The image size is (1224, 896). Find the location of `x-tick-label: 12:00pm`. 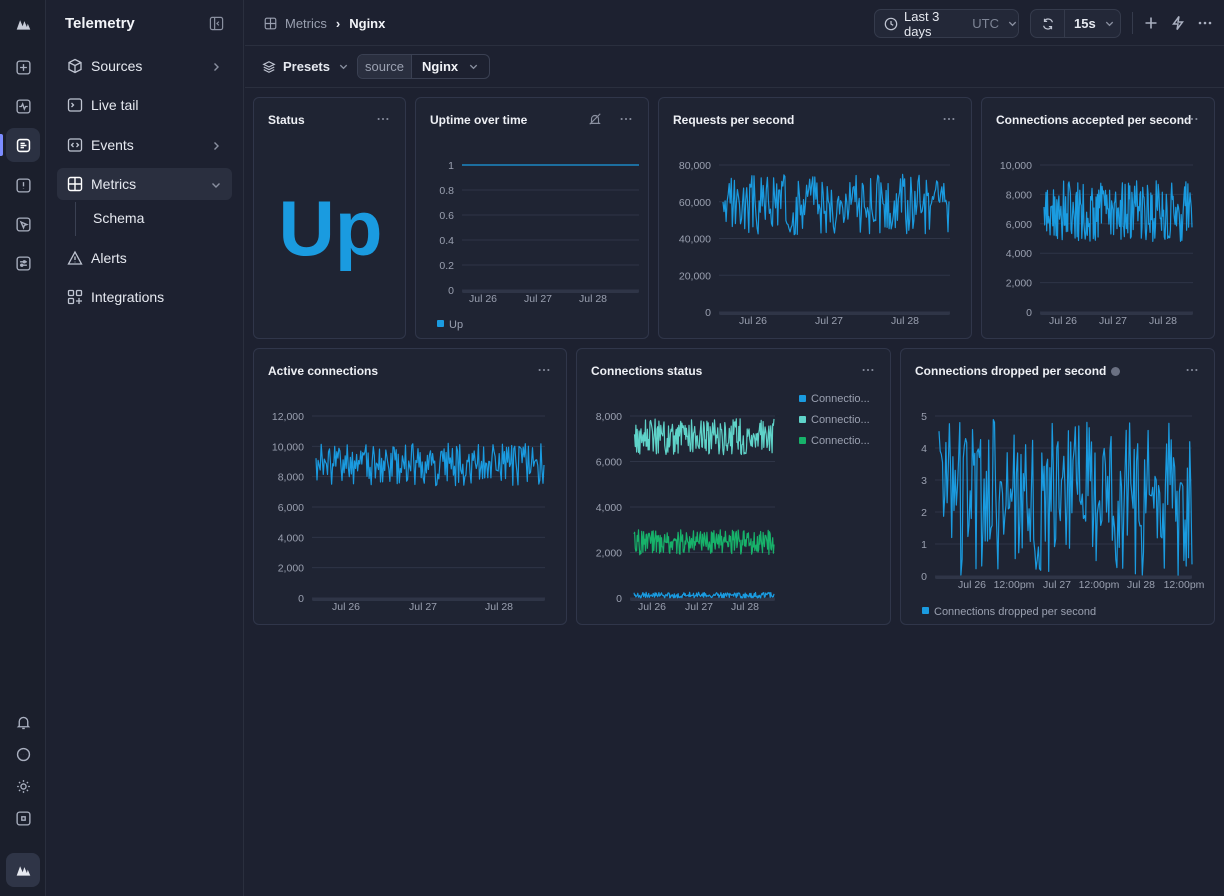

x-tick-label: 12:00pm is located at coordinates (1099, 585).